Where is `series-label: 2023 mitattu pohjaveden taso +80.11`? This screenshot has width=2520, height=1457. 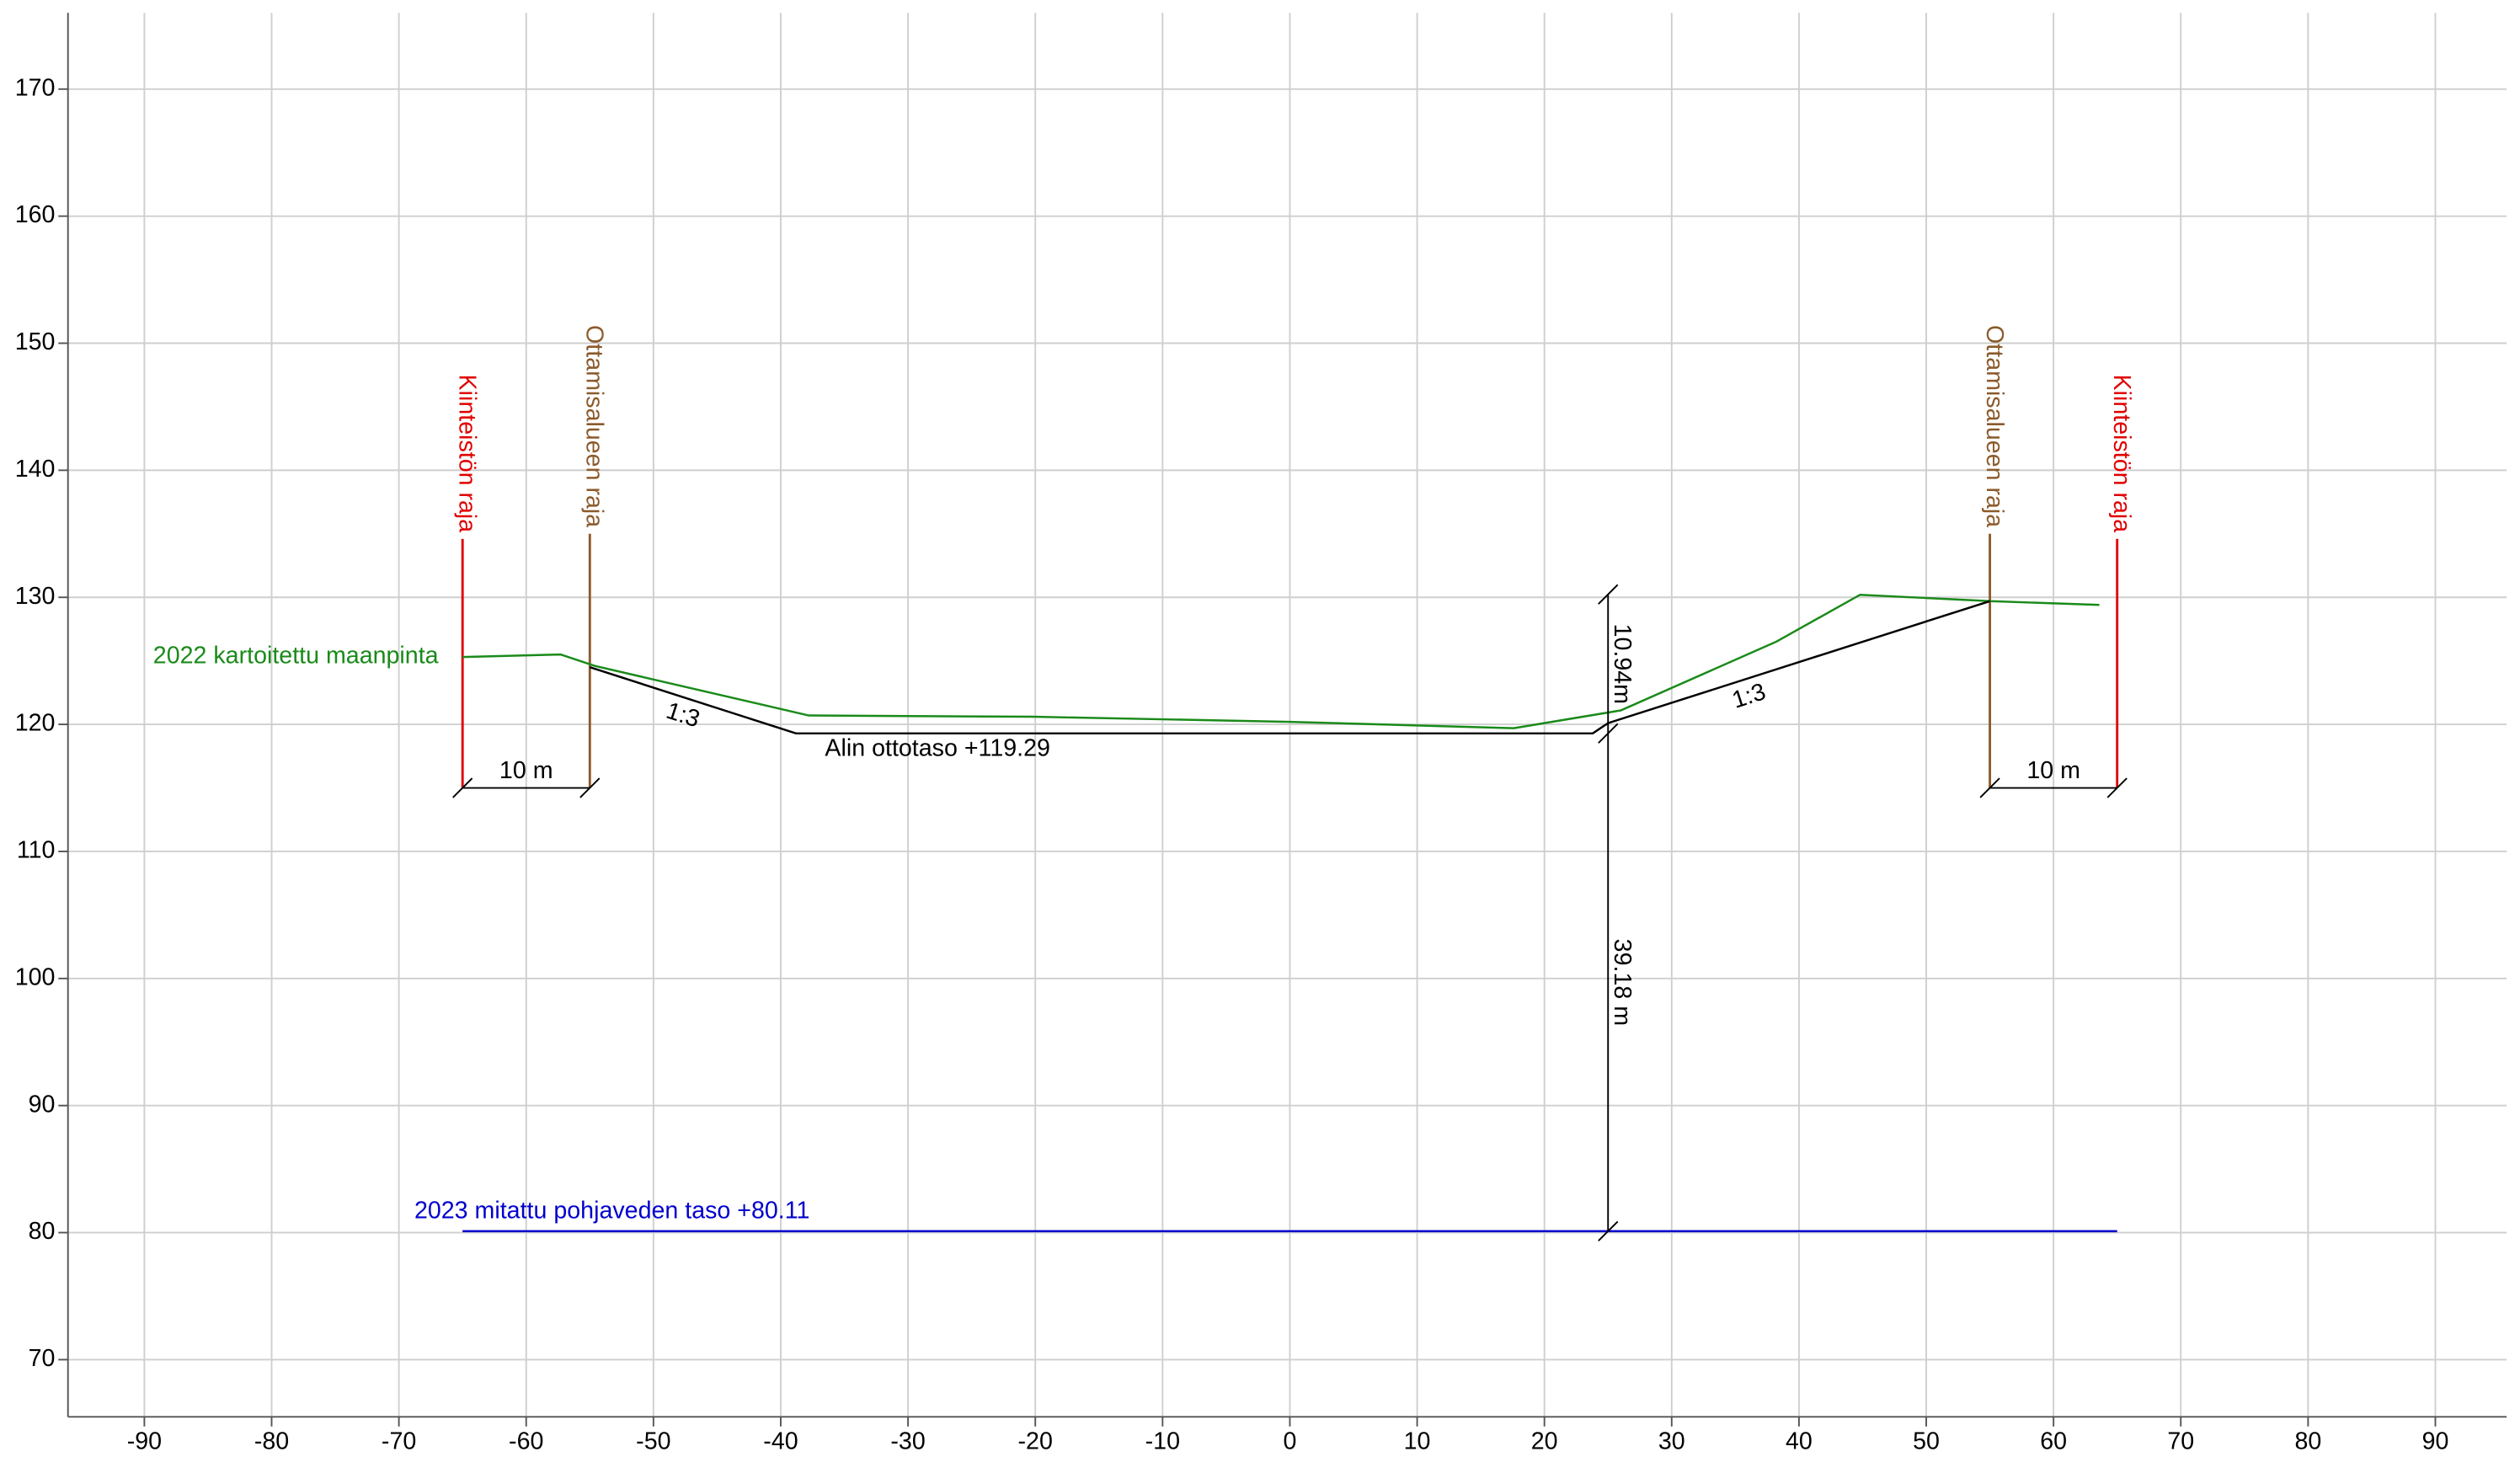 series-label: 2023 mitattu pohjaveden taso +80.11 is located at coordinates (612, 1211).